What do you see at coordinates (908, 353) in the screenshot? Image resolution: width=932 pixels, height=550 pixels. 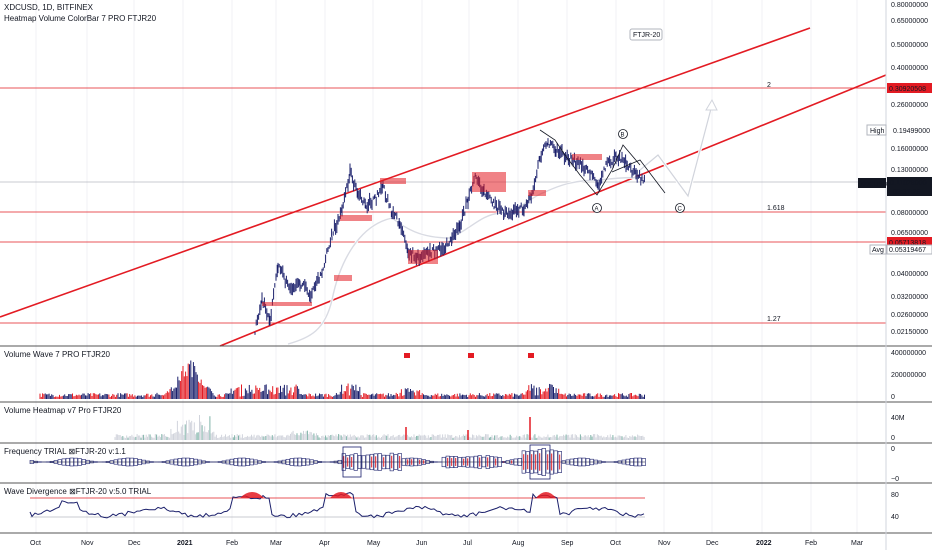 I see `vw-tick-top: 400000000` at bounding box center [908, 353].